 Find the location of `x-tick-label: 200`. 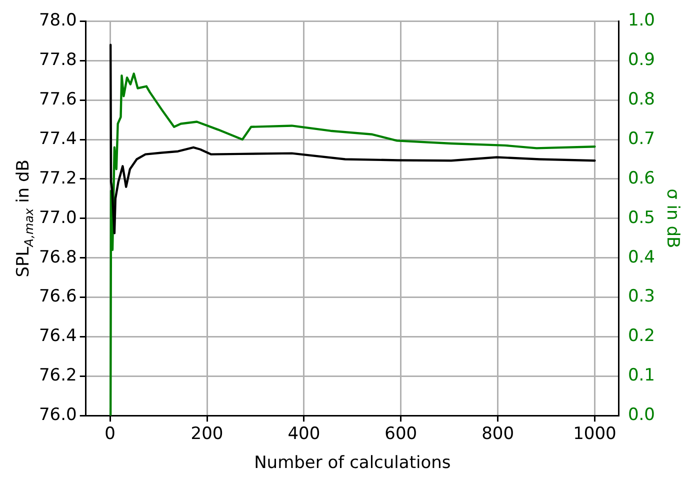

x-tick-label: 200 is located at coordinates (207, 434).